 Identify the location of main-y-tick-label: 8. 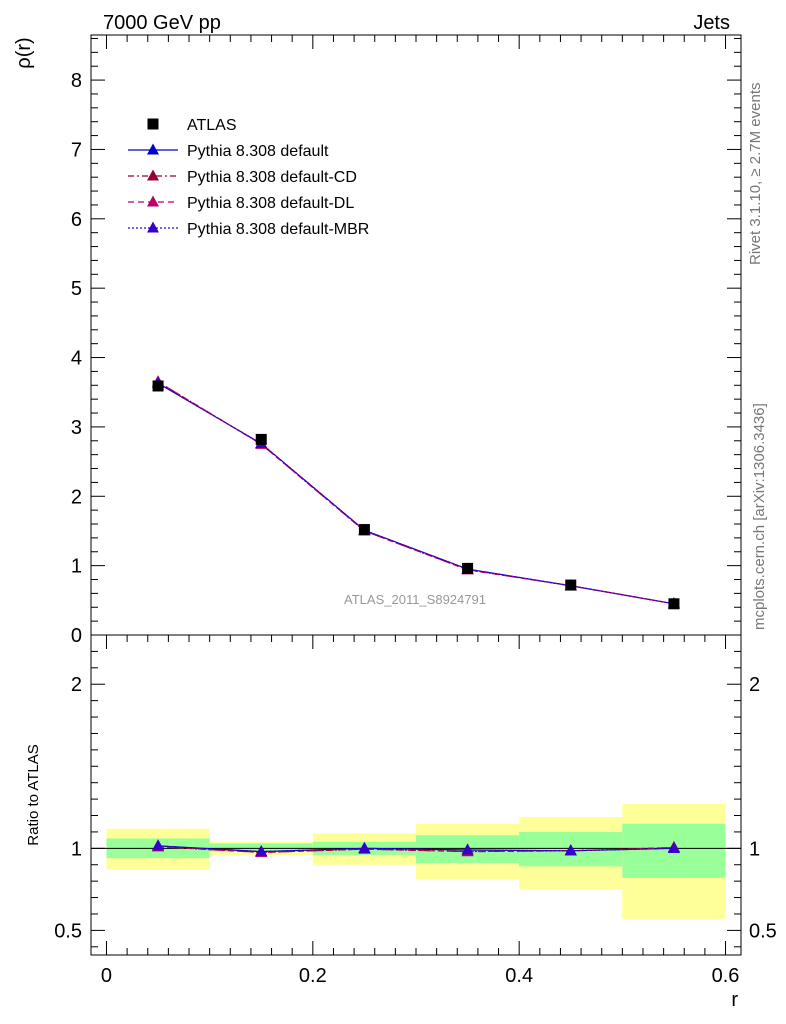
(76, 81).